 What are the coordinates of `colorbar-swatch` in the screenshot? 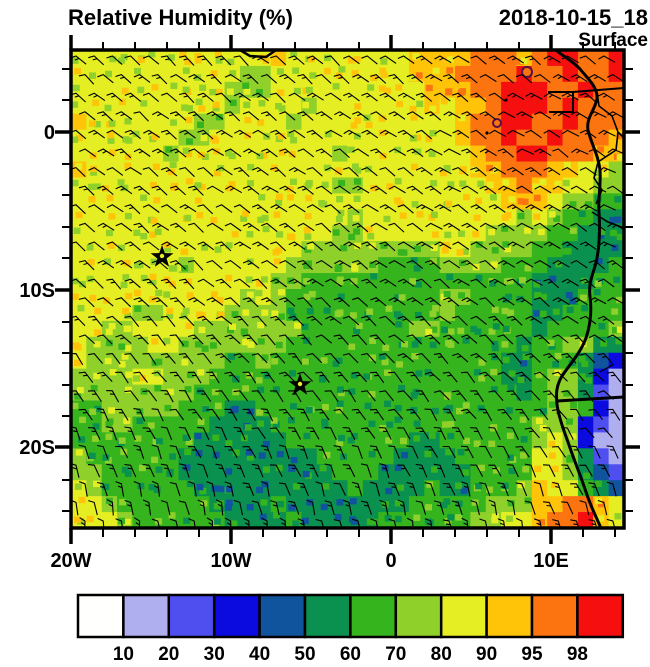 It's located at (373, 616).